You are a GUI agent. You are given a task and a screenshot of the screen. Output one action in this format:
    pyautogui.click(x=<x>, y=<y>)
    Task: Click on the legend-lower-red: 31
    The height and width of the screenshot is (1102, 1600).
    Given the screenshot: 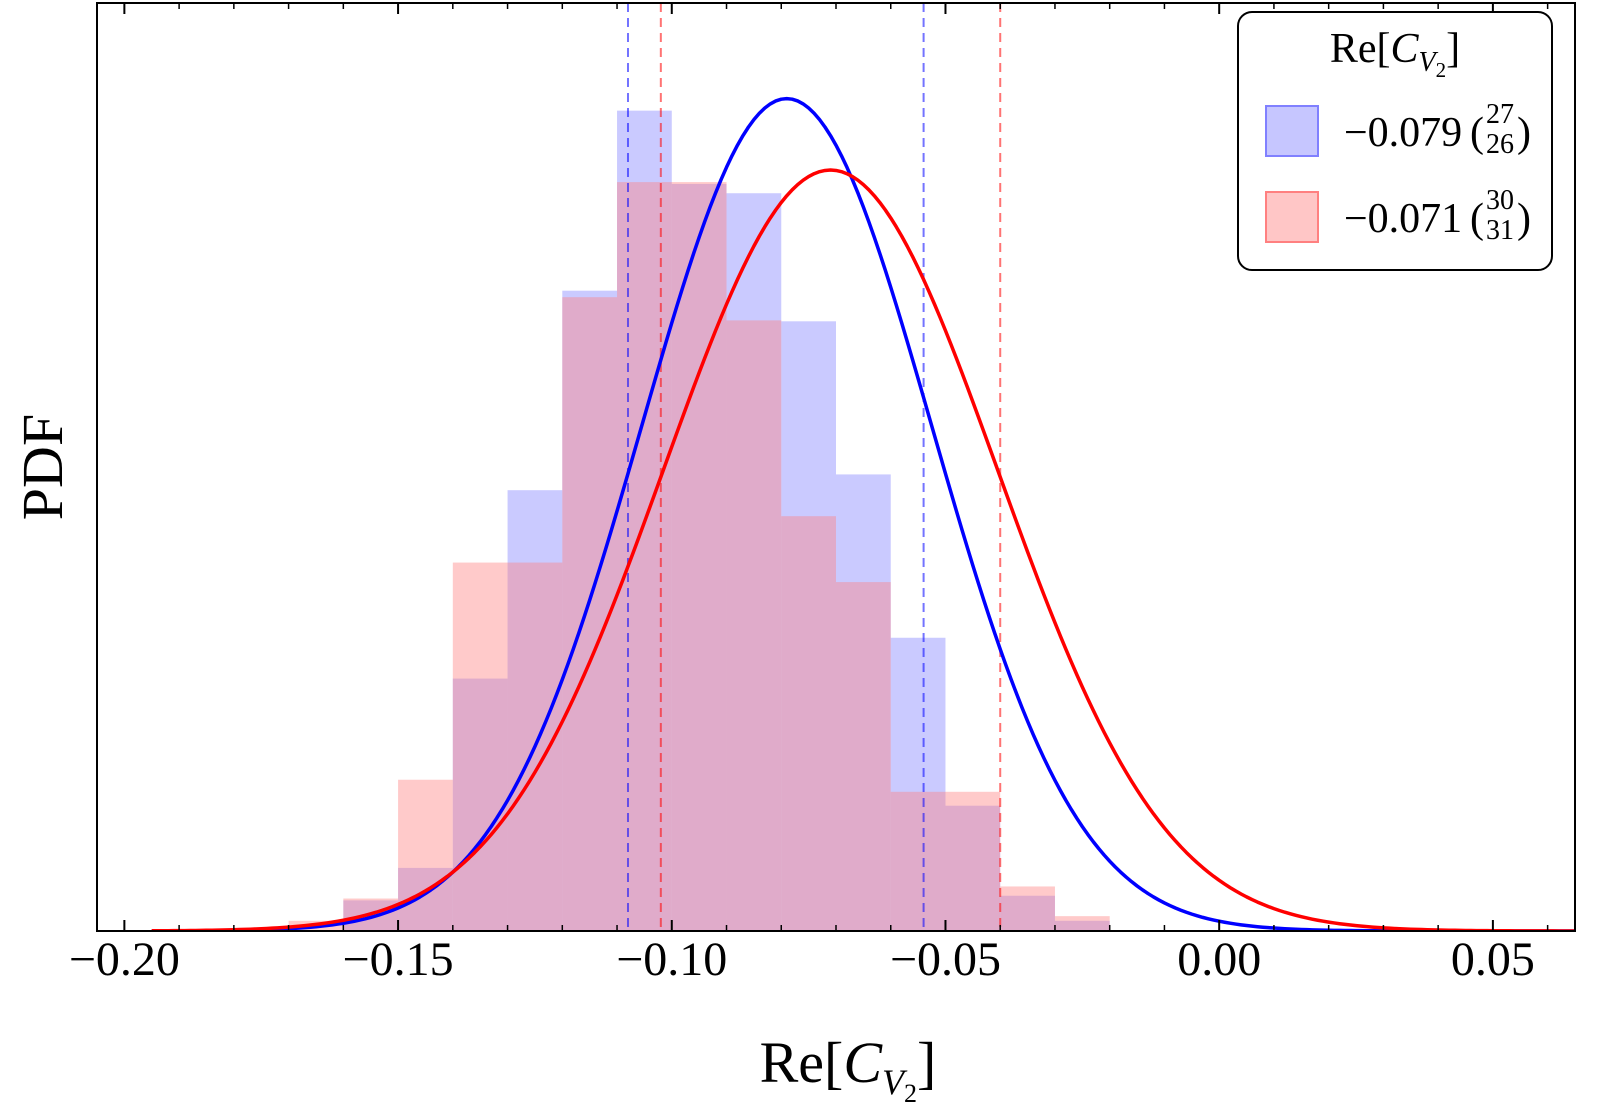 What is the action you would take?
    pyautogui.click(x=1500, y=230)
    